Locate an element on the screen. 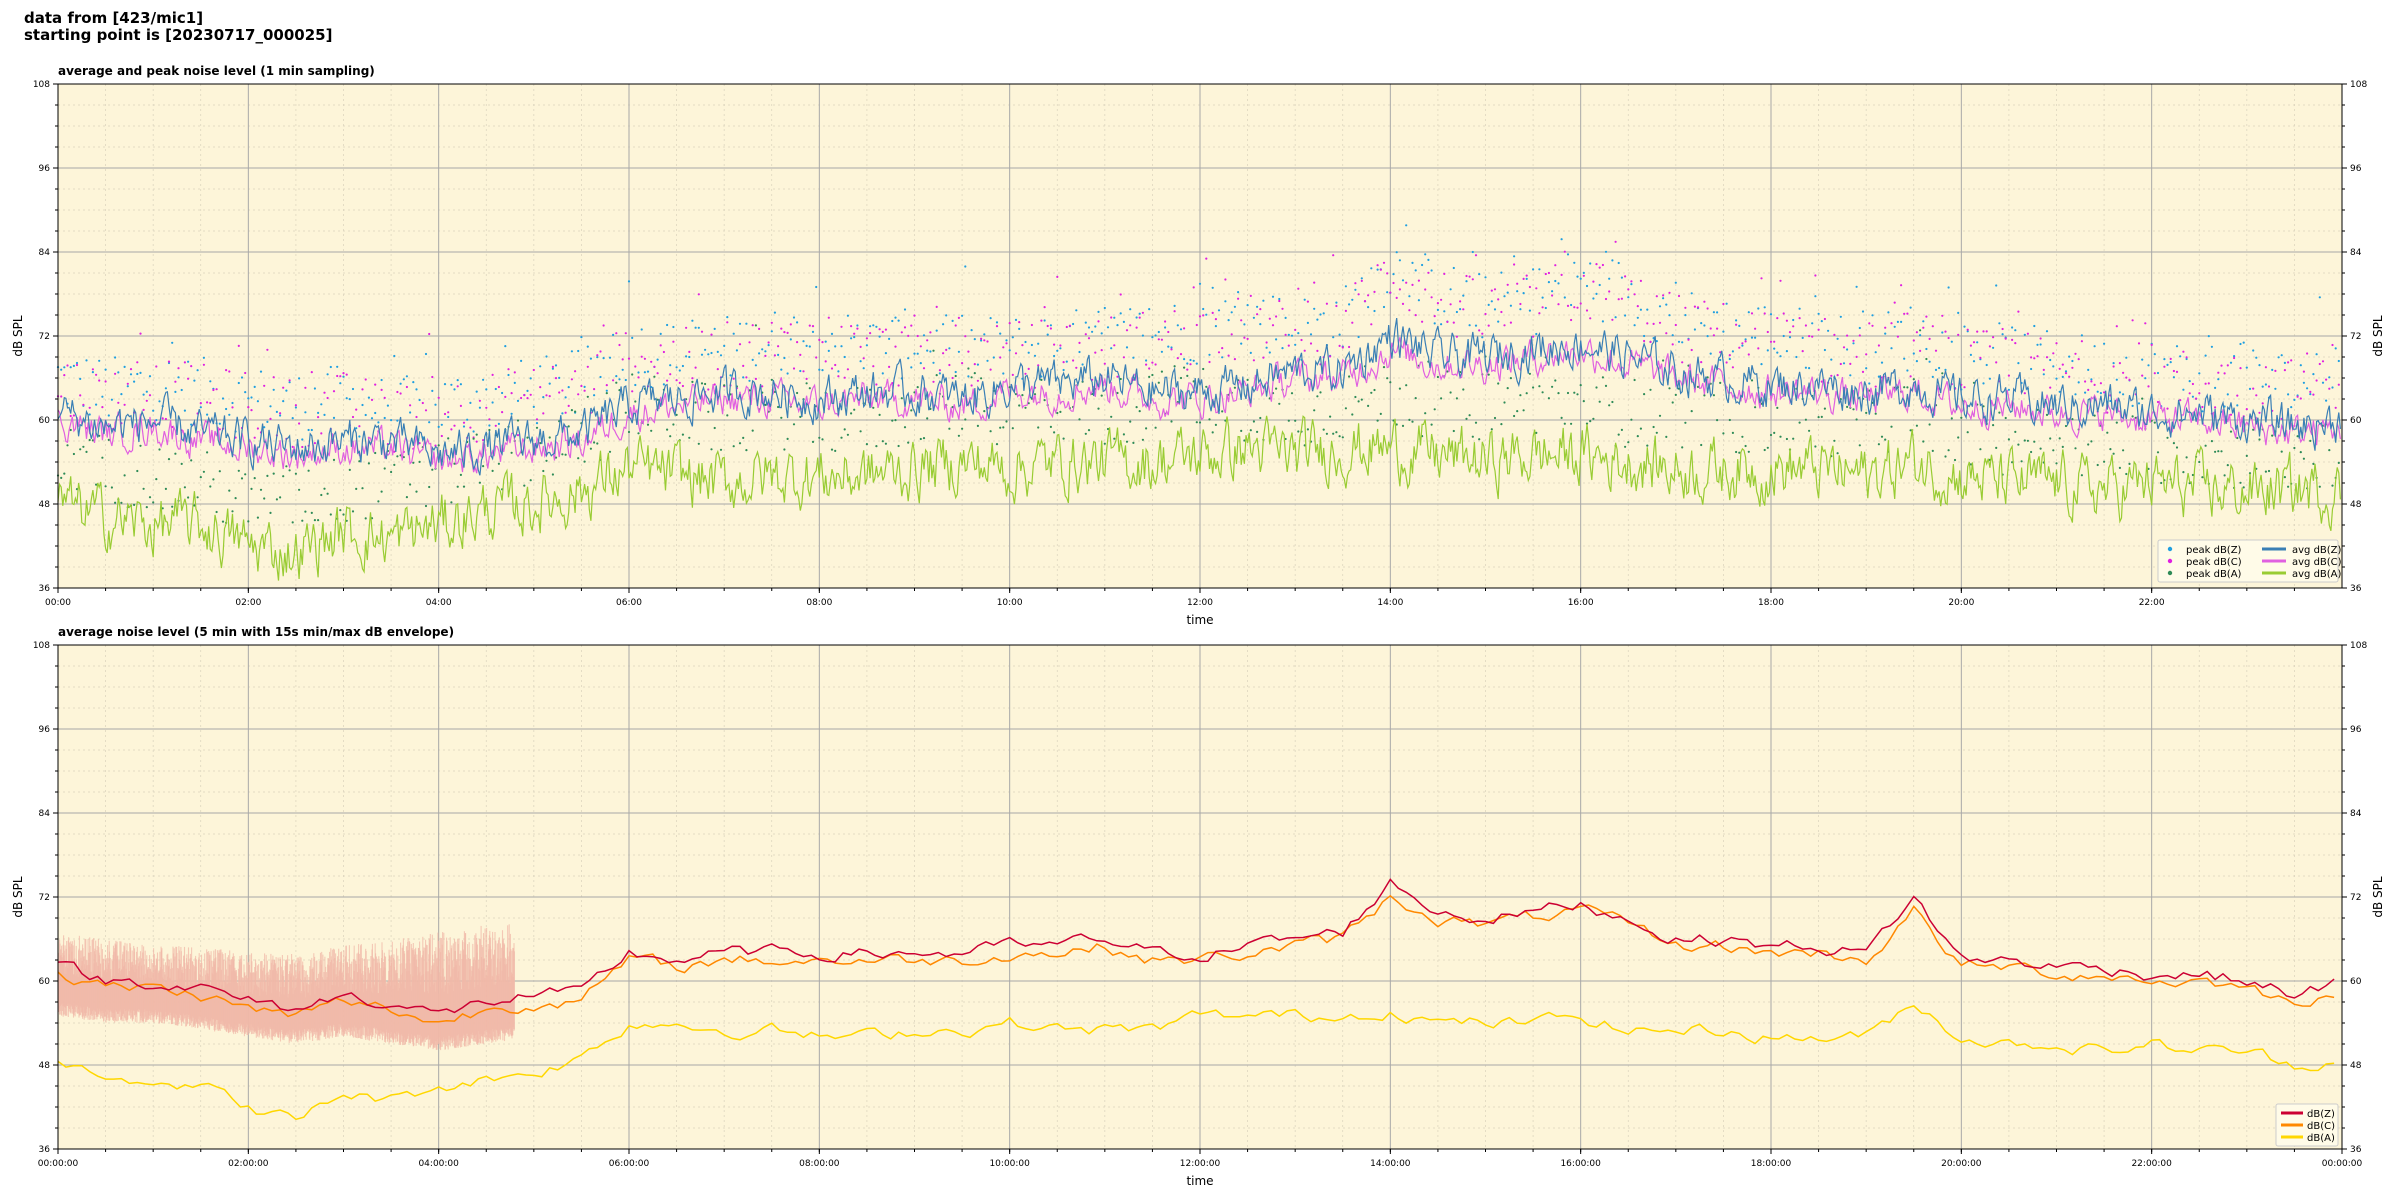 The image size is (2400, 1200). y-tick-label: 60 is located at coordinates (45, 982).